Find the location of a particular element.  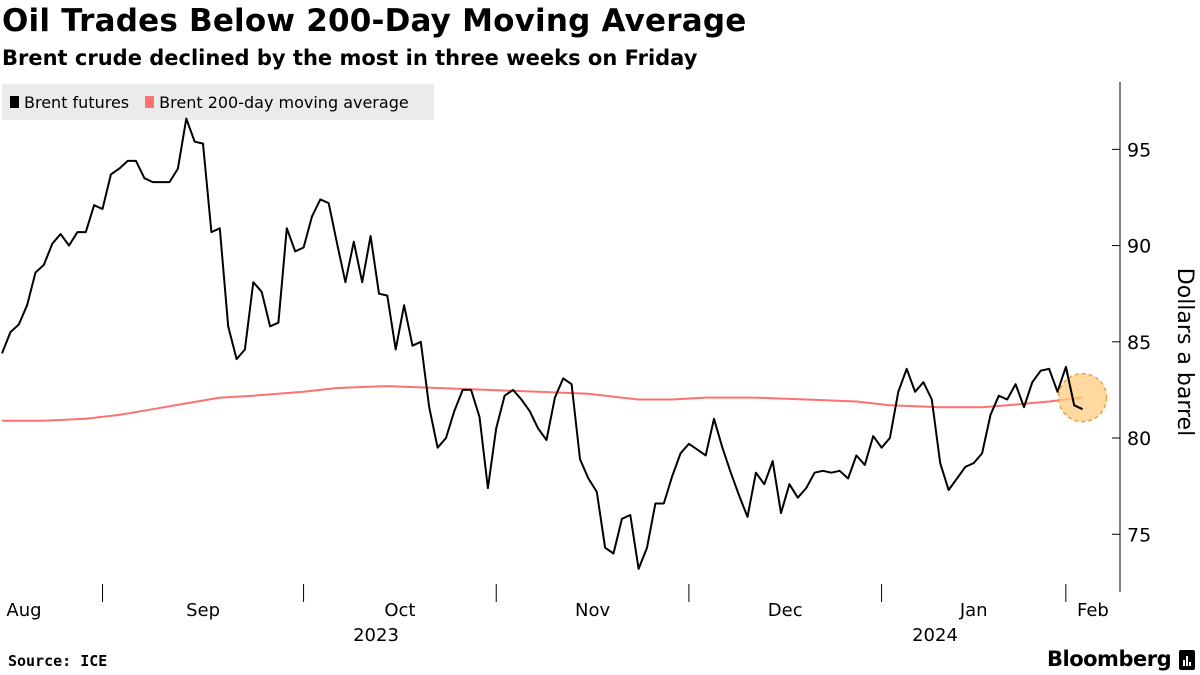

moving-average-line is located at coordinates (542, 403).